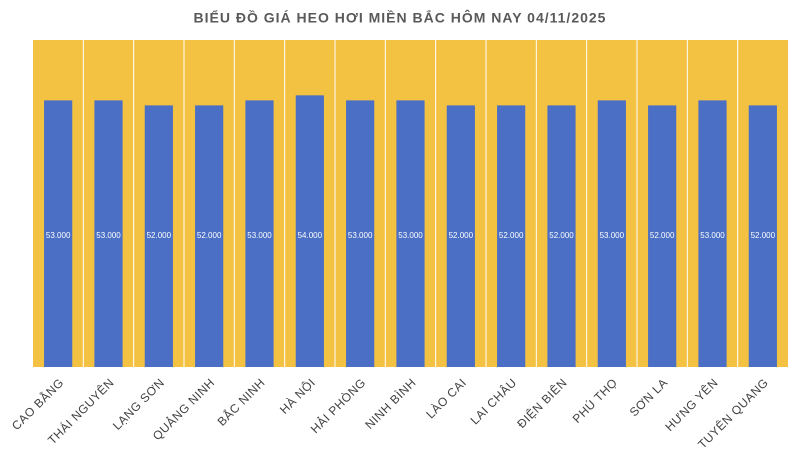  I want to click on x-tick-label: LÀO CAI, so click(446, 398).